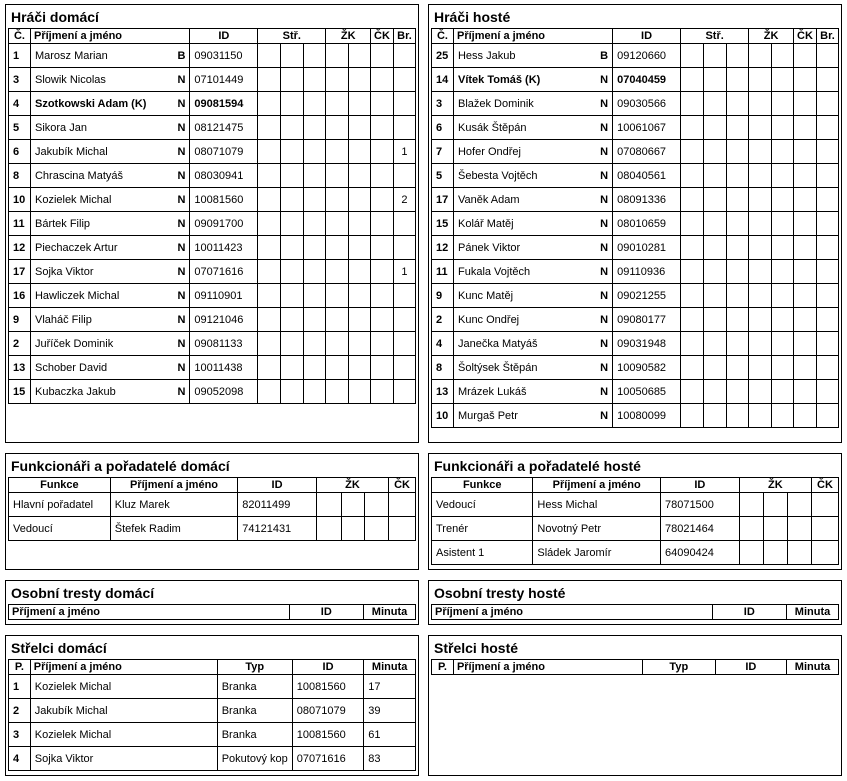 This screenshot has width=847, height=781. What do you see at coordinates (699, 504) in the screenshot?
I see `official-id: 78071500` at bounding box center [699, 504].